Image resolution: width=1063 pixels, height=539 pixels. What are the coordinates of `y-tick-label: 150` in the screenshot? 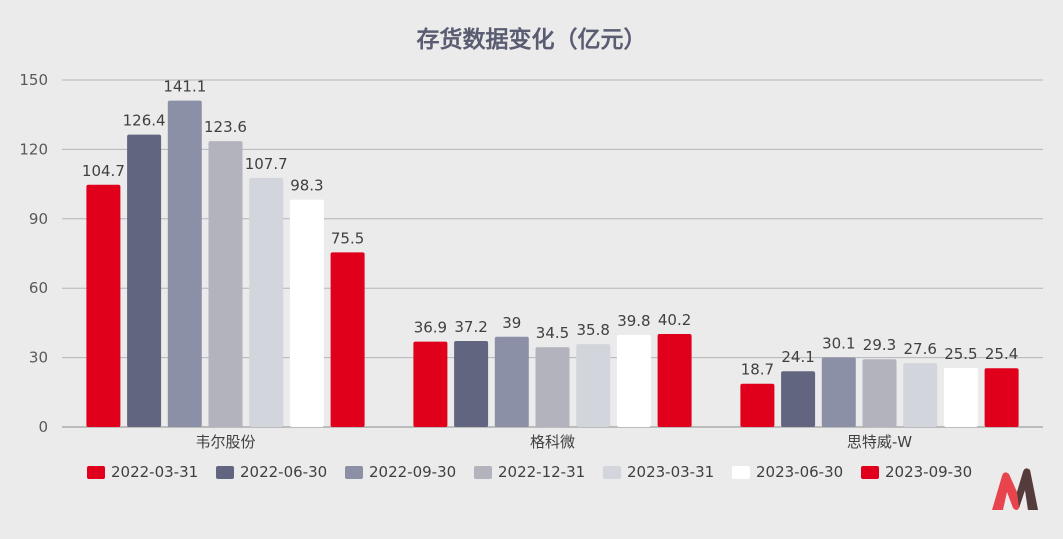 It's located at (33, 80).